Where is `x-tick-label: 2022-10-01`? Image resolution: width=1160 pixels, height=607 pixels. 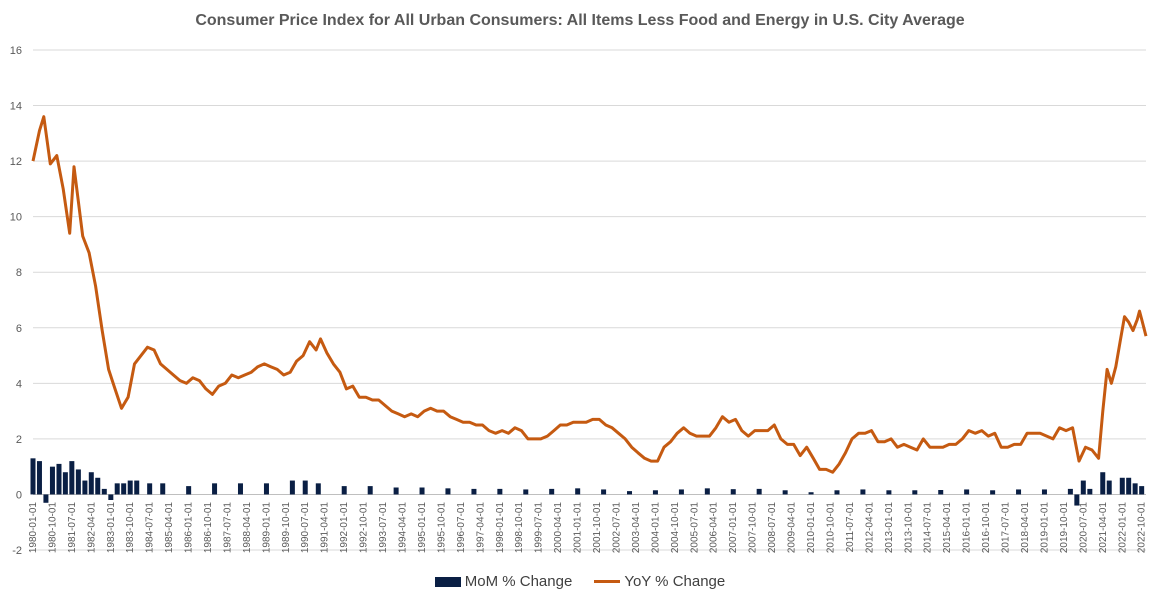
x-tick-label: 2022-10-01 is located at coordinates (1142, 528).